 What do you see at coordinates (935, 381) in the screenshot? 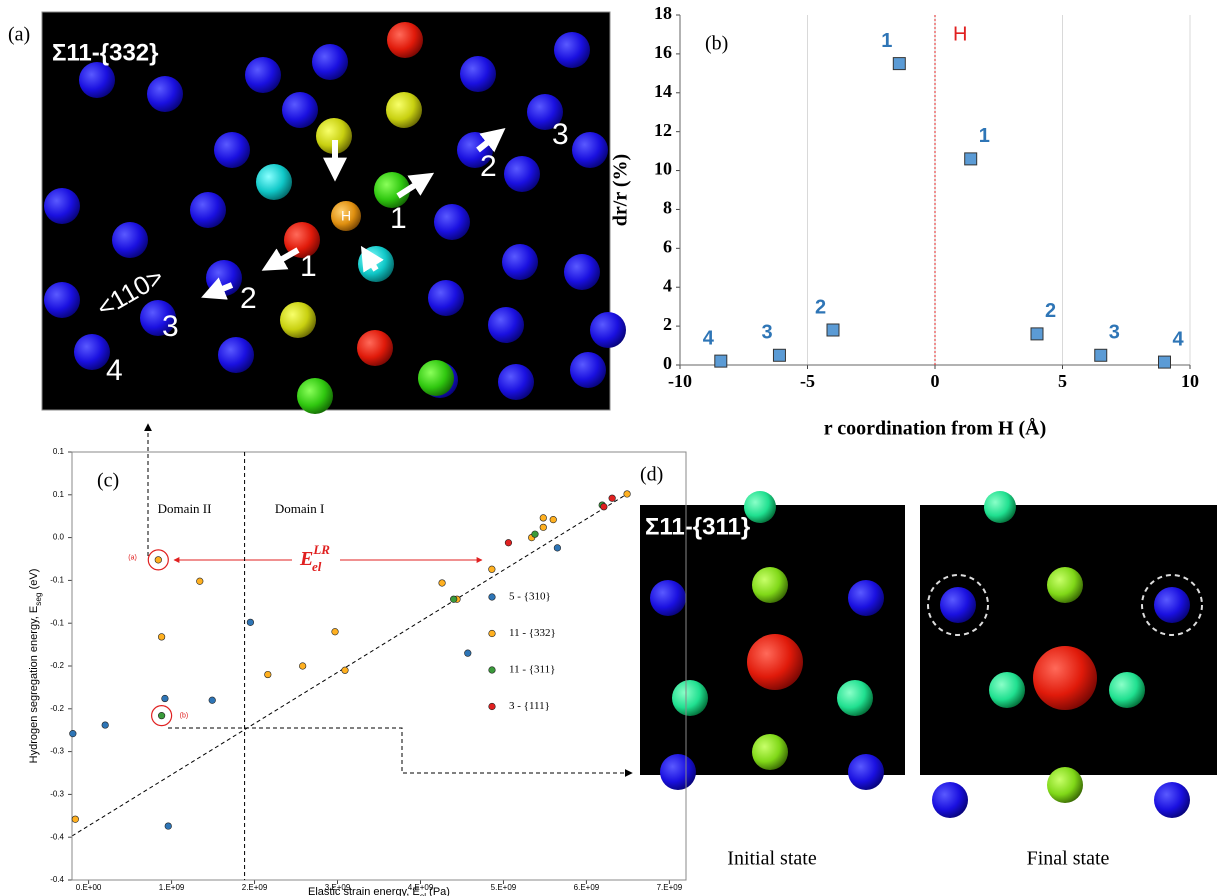
I see `x-tick-label: 0` at bounding box center [935, 381].